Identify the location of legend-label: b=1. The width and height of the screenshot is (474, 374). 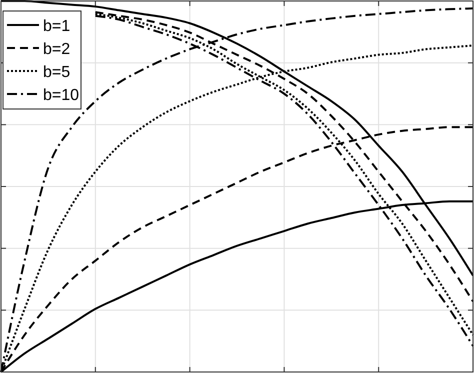
(56, 26).